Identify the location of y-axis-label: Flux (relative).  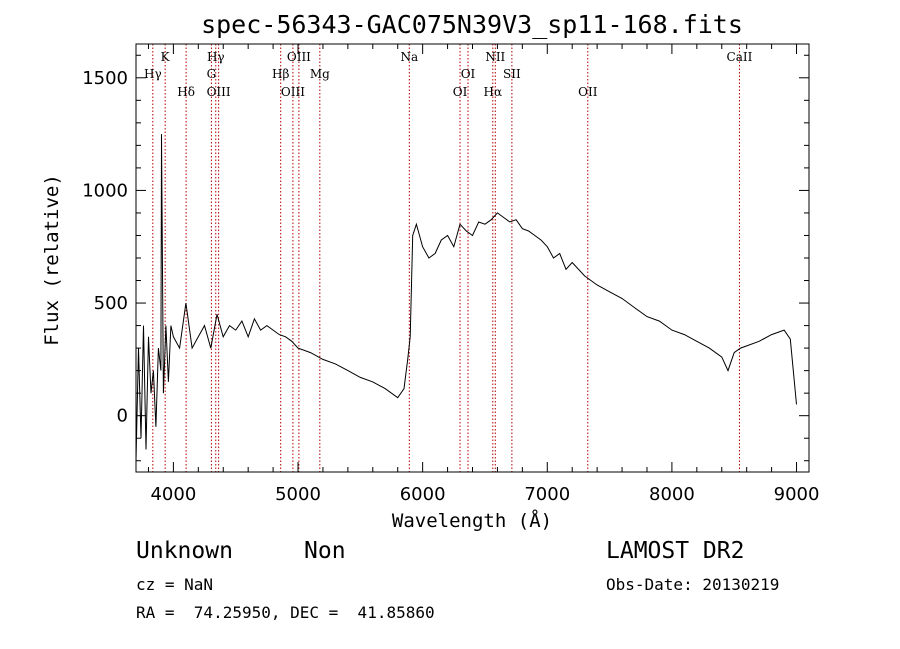
(52, 260).